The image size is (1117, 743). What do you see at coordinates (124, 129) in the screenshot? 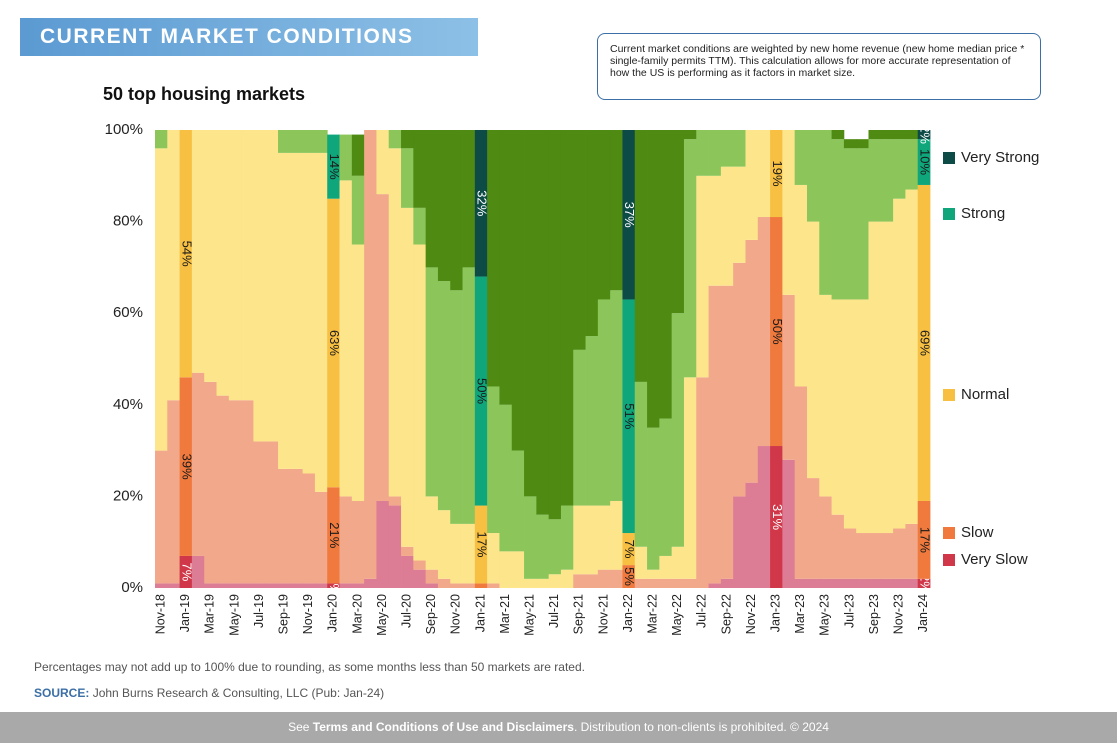
I see `y-tick-label: 100%` at bounding box center [124, 129].